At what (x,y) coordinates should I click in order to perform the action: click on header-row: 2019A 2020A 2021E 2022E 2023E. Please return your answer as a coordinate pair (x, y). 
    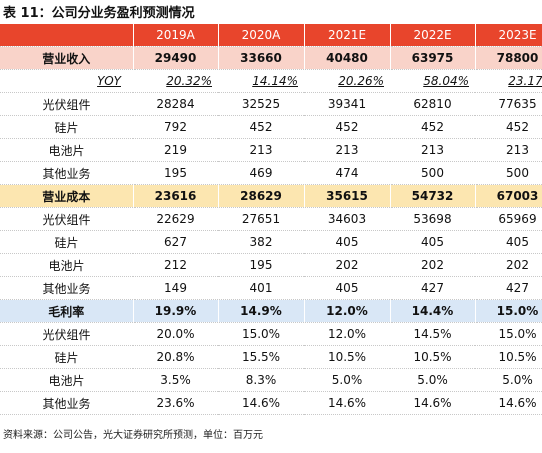
    Looking at the image, I should click on (271, 35).